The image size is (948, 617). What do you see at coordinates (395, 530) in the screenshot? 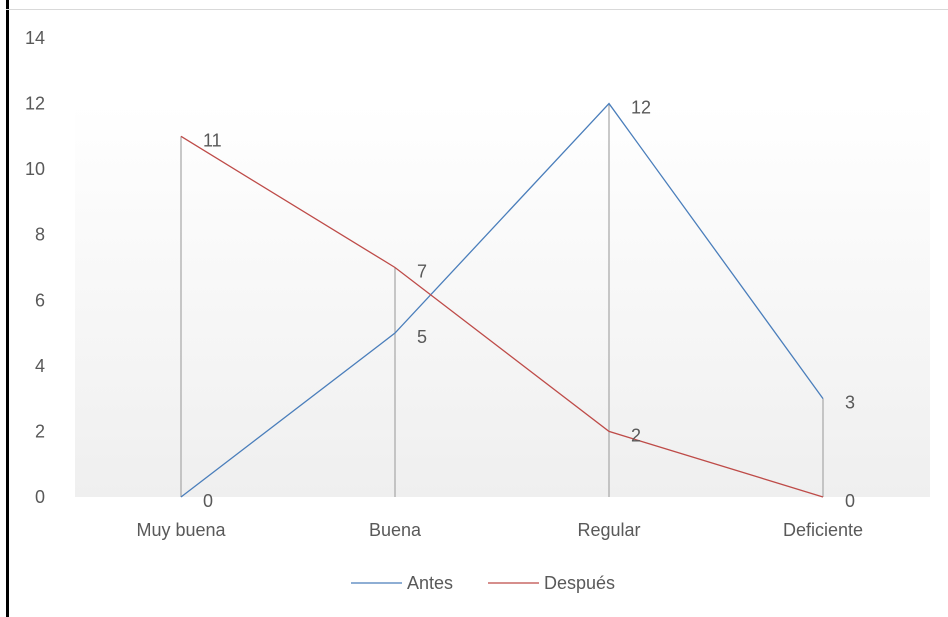
I see `x-tick-label: Buena` at bounding box center [395, 530].